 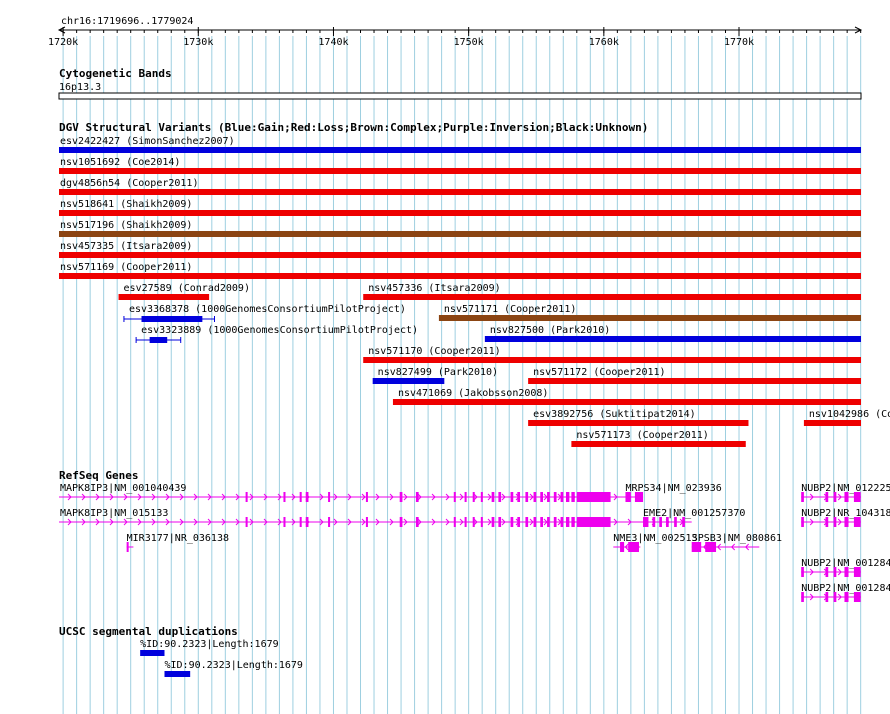 What do you see at coordinates (614, 414) in the screenshot?
I see `variant-label: esv3892756 (Suktitipat2014)` at bounding box center [614, 414].